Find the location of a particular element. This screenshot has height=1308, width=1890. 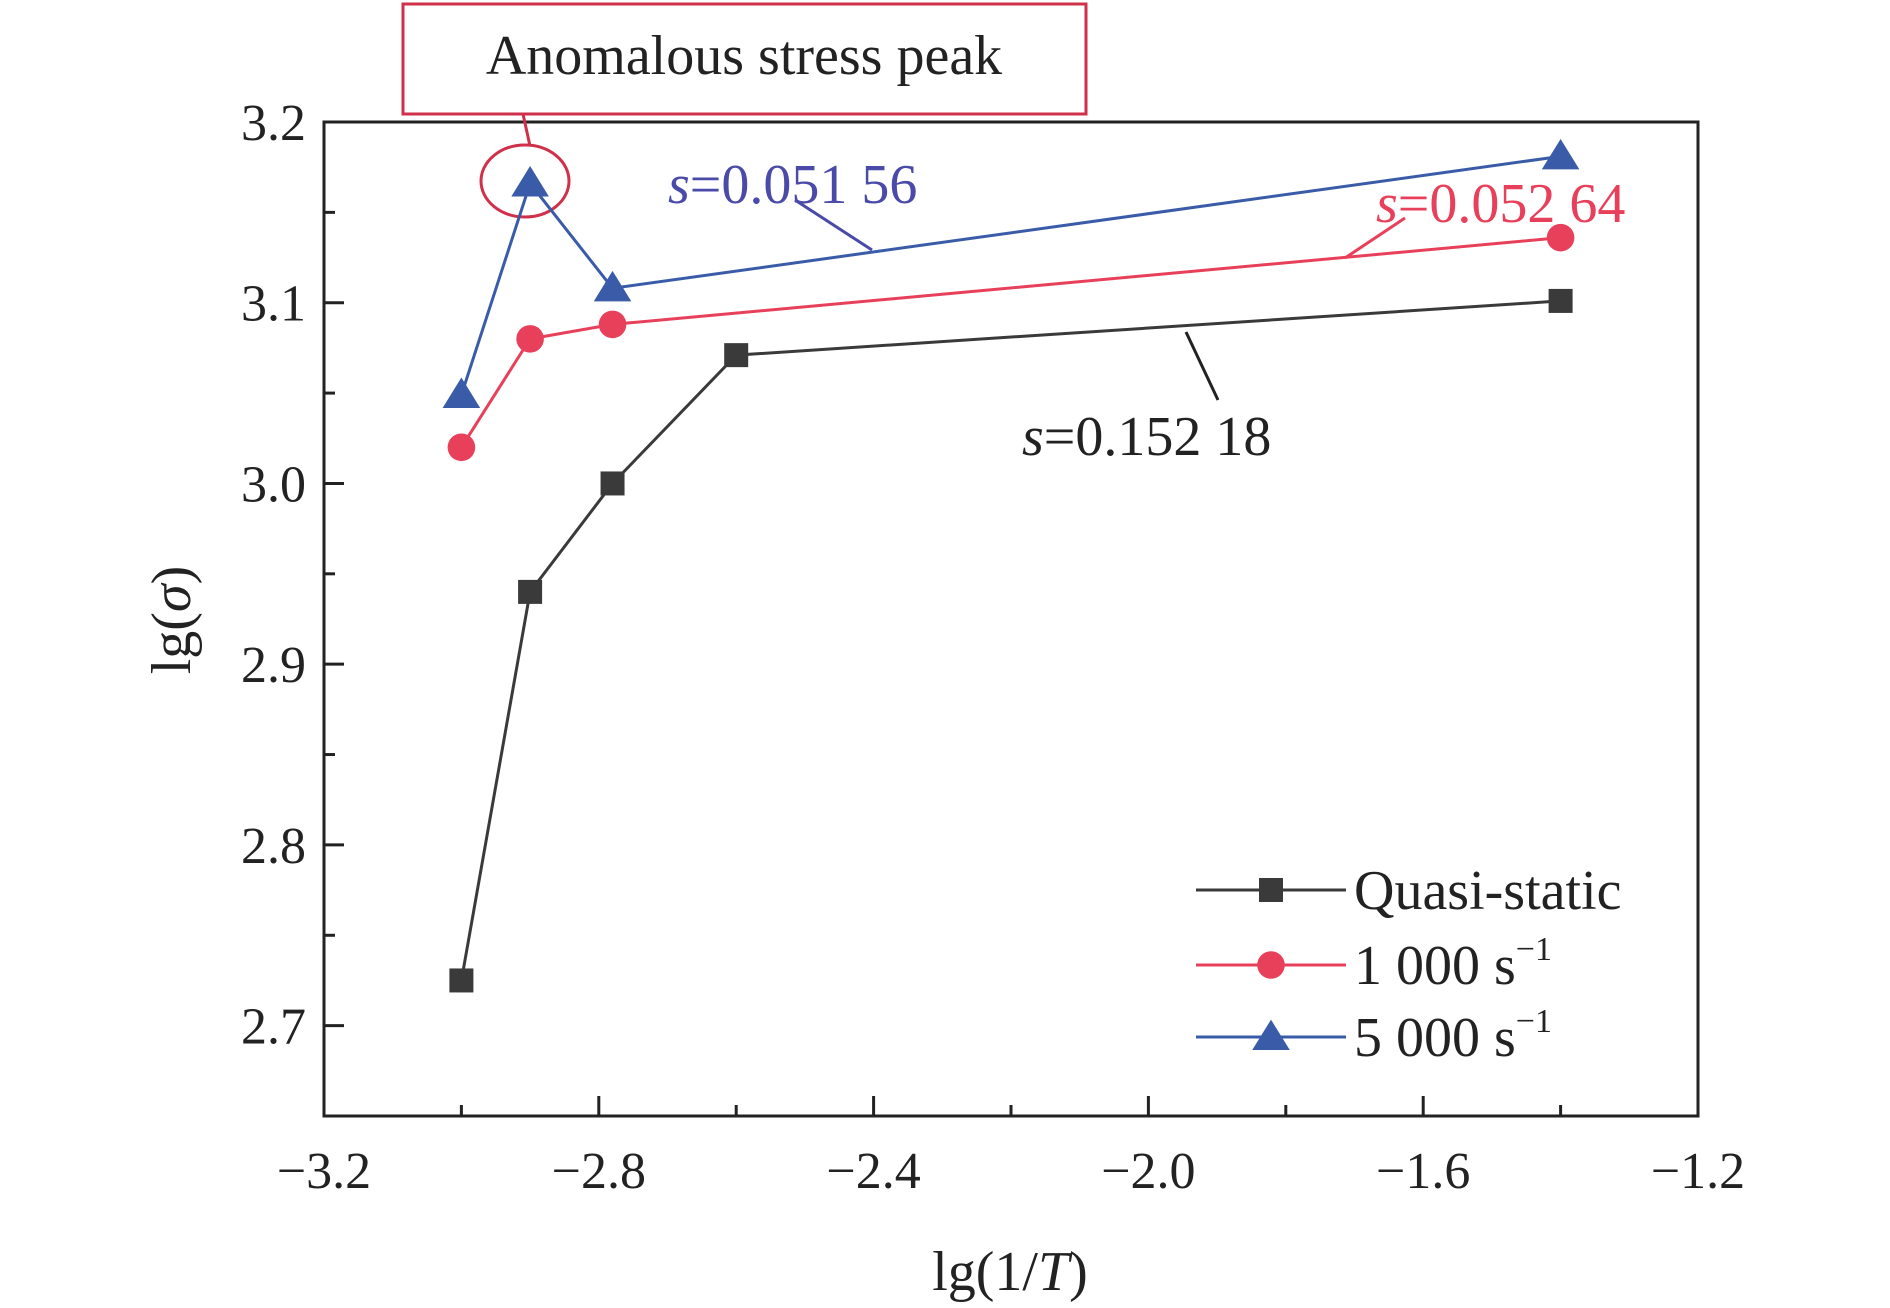

y-tick-label: 3.0 is located at coordinates (273, 484).